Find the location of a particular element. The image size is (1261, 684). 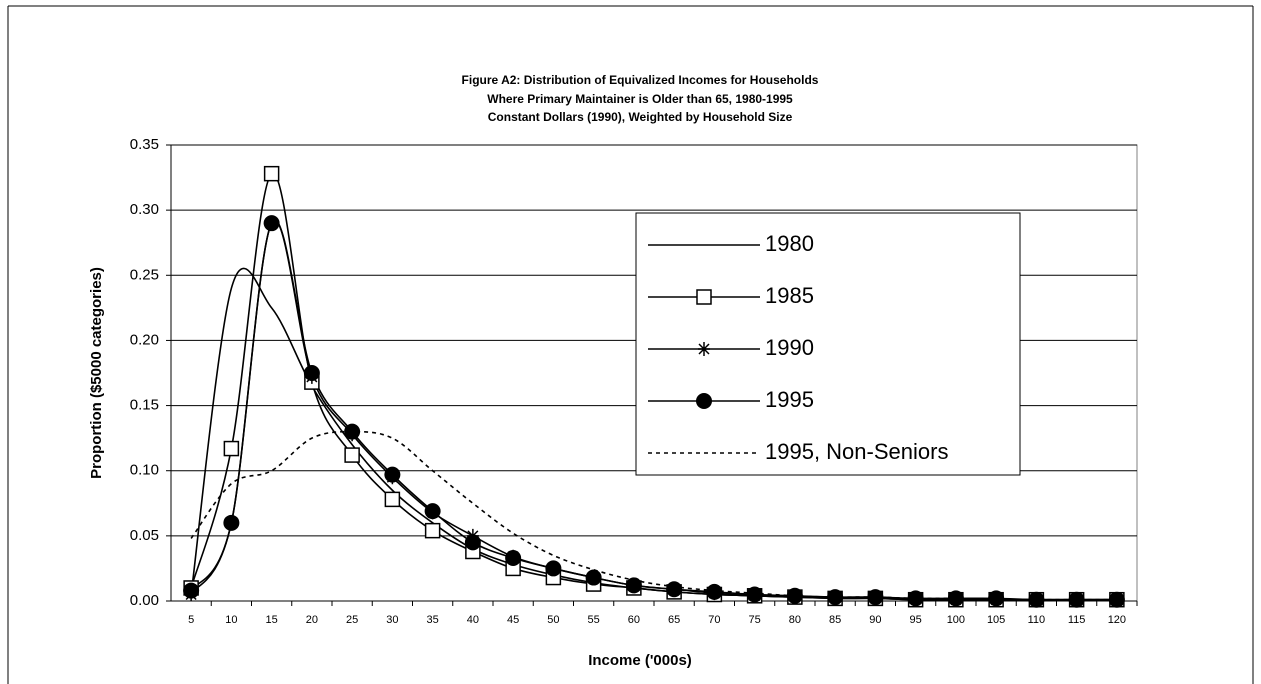

x-tick-label: 30 is located at coordinates (392, 620).